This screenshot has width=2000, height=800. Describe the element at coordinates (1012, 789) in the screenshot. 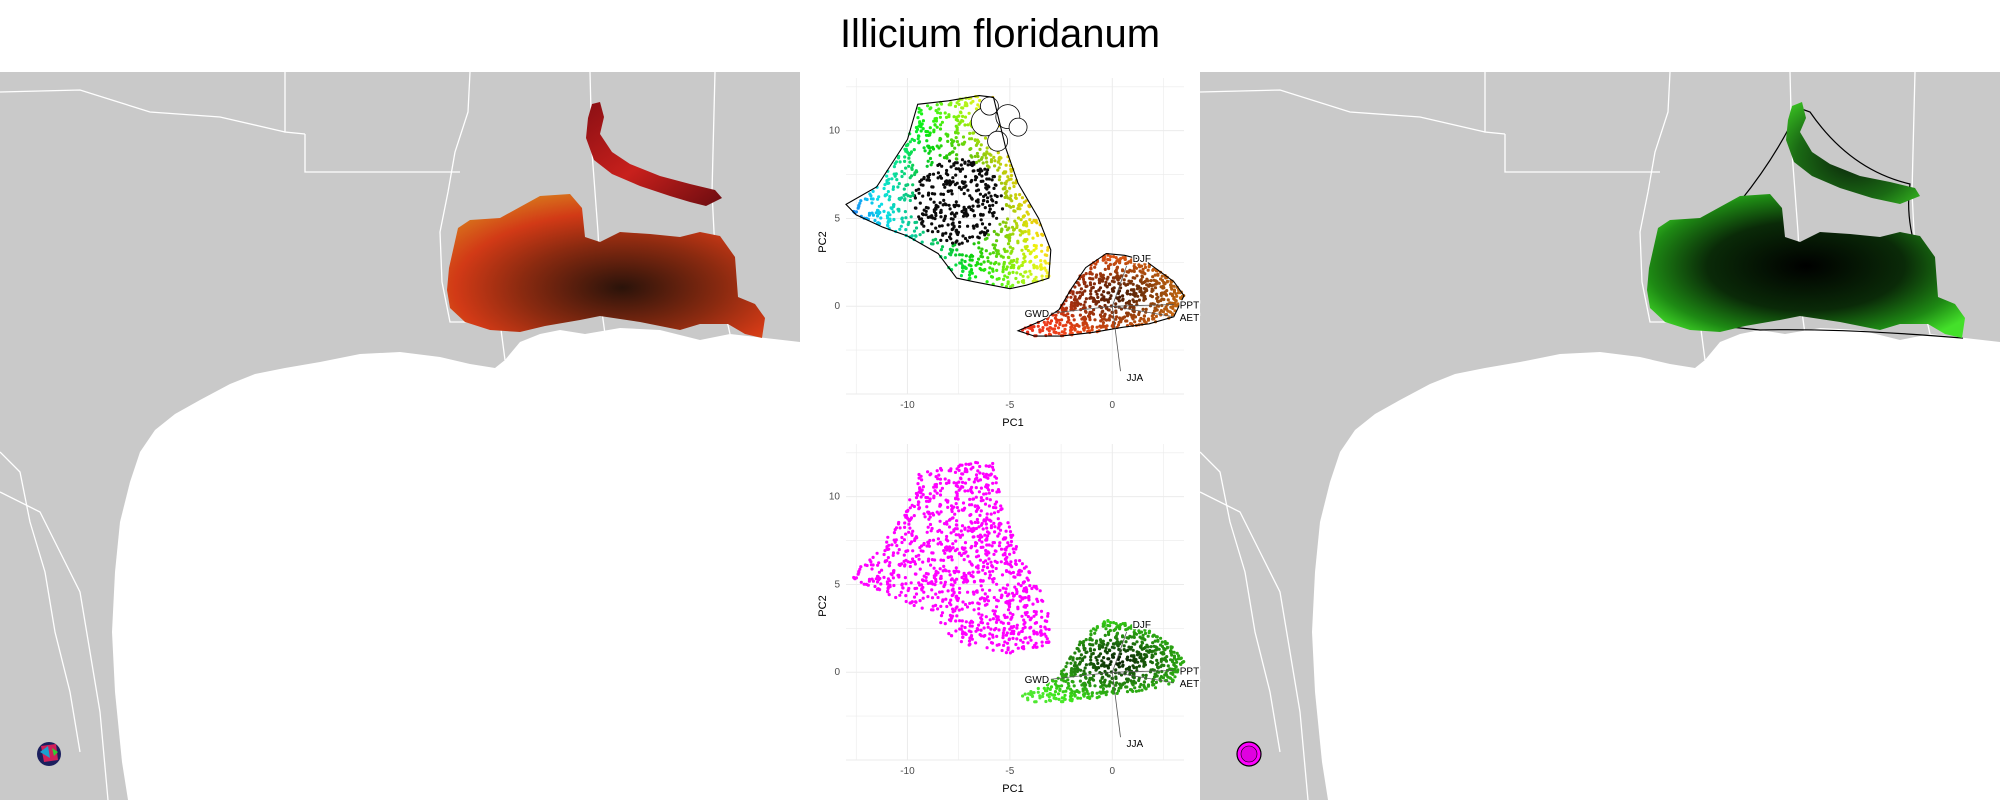

I see `x-axis-label: PC1` at that location.